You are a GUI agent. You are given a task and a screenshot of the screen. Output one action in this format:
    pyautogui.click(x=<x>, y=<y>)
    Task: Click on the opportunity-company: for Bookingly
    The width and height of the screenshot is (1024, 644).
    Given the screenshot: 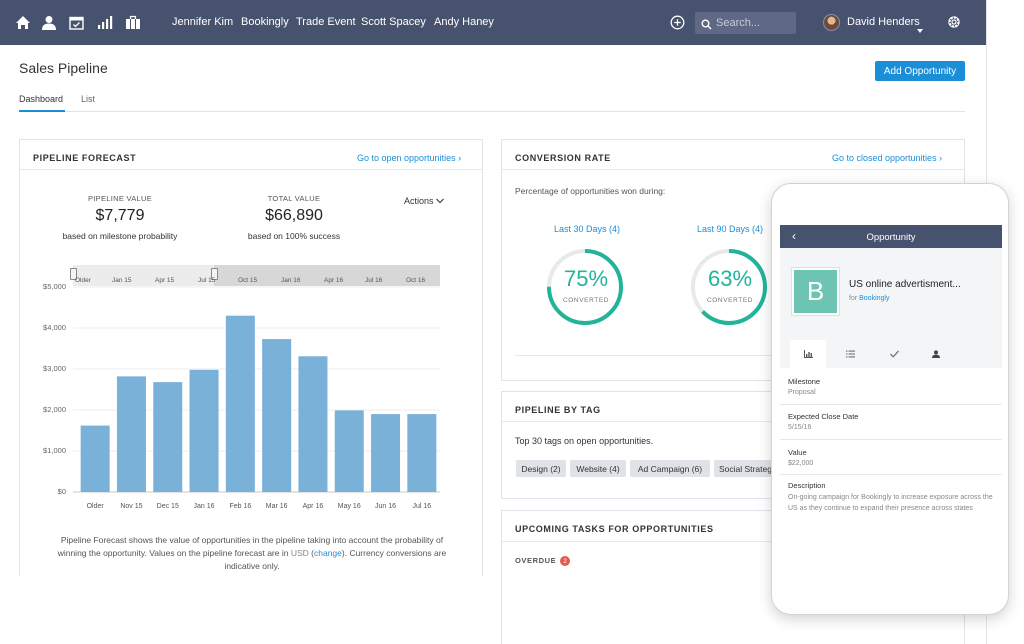 What is the action you would take?
    pyautogui.click(x=869, y=298)
    